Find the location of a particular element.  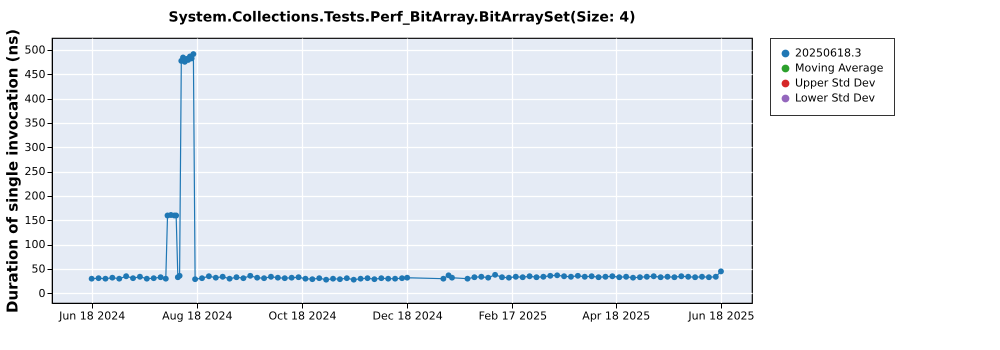

y-axis-title: Duration of single invocation (ns) is located at coordinates (13, 171).